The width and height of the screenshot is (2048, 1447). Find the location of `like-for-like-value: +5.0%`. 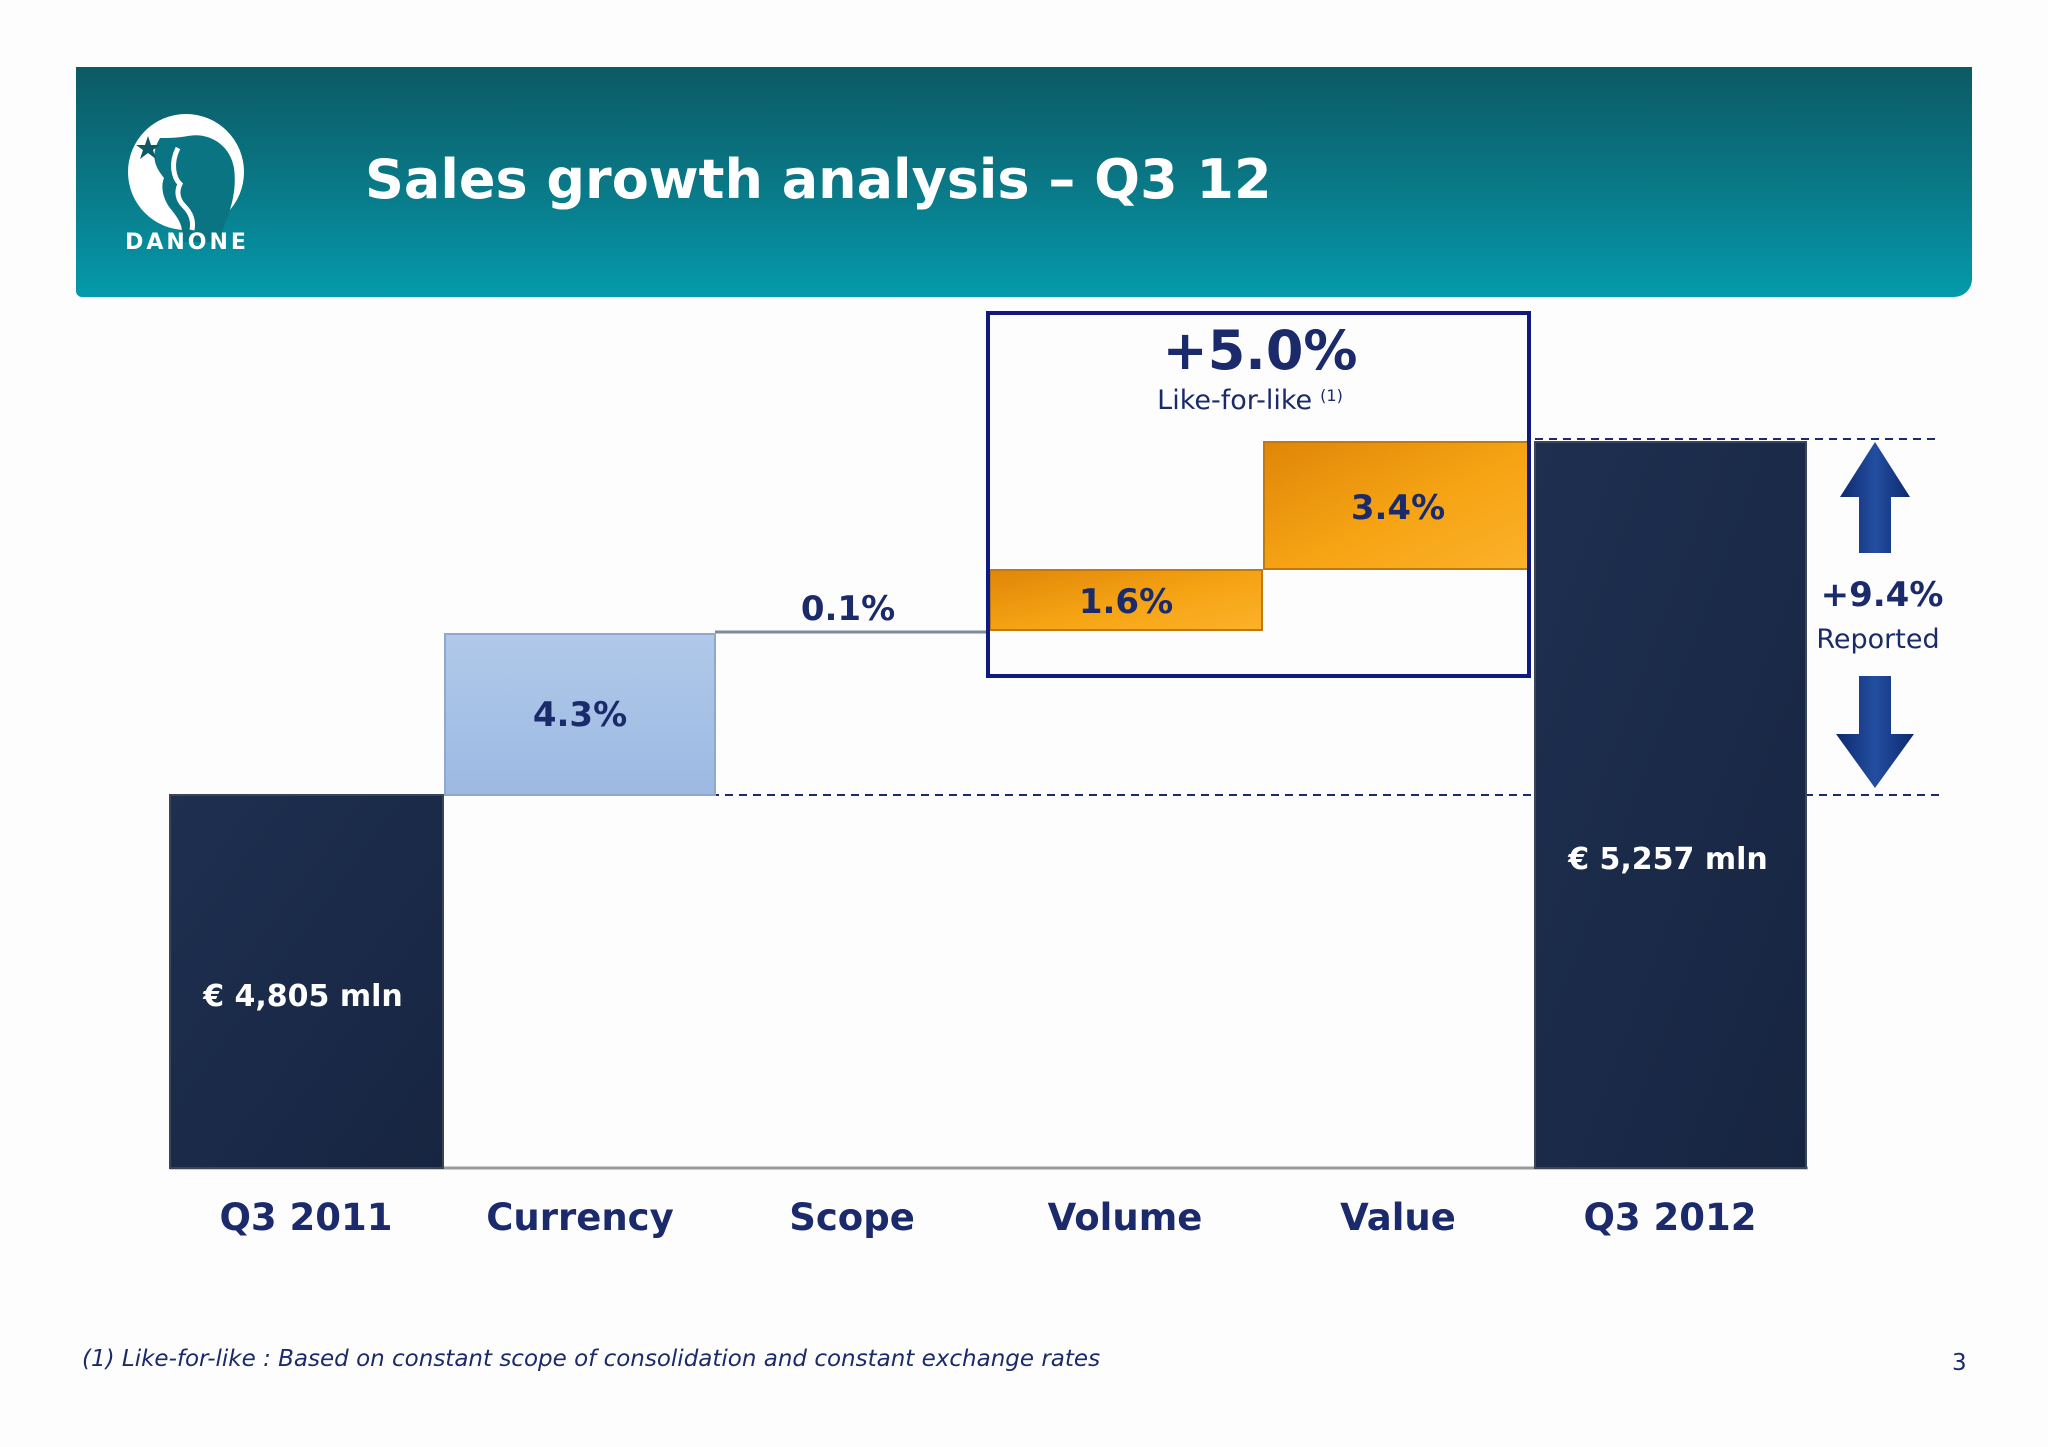

like-for-like-value: +5.0% is located at coordinates (1259, 350).